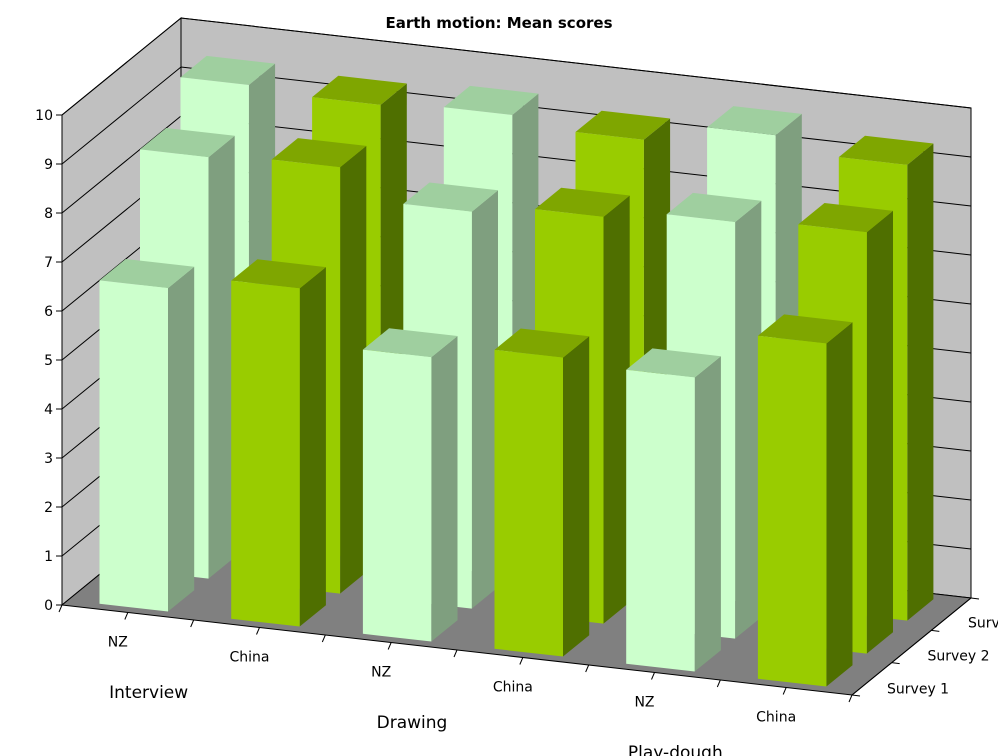 This screenshot has width=998, height=756. I want to click on y-tick-label-3: 3, so click(48, 459).